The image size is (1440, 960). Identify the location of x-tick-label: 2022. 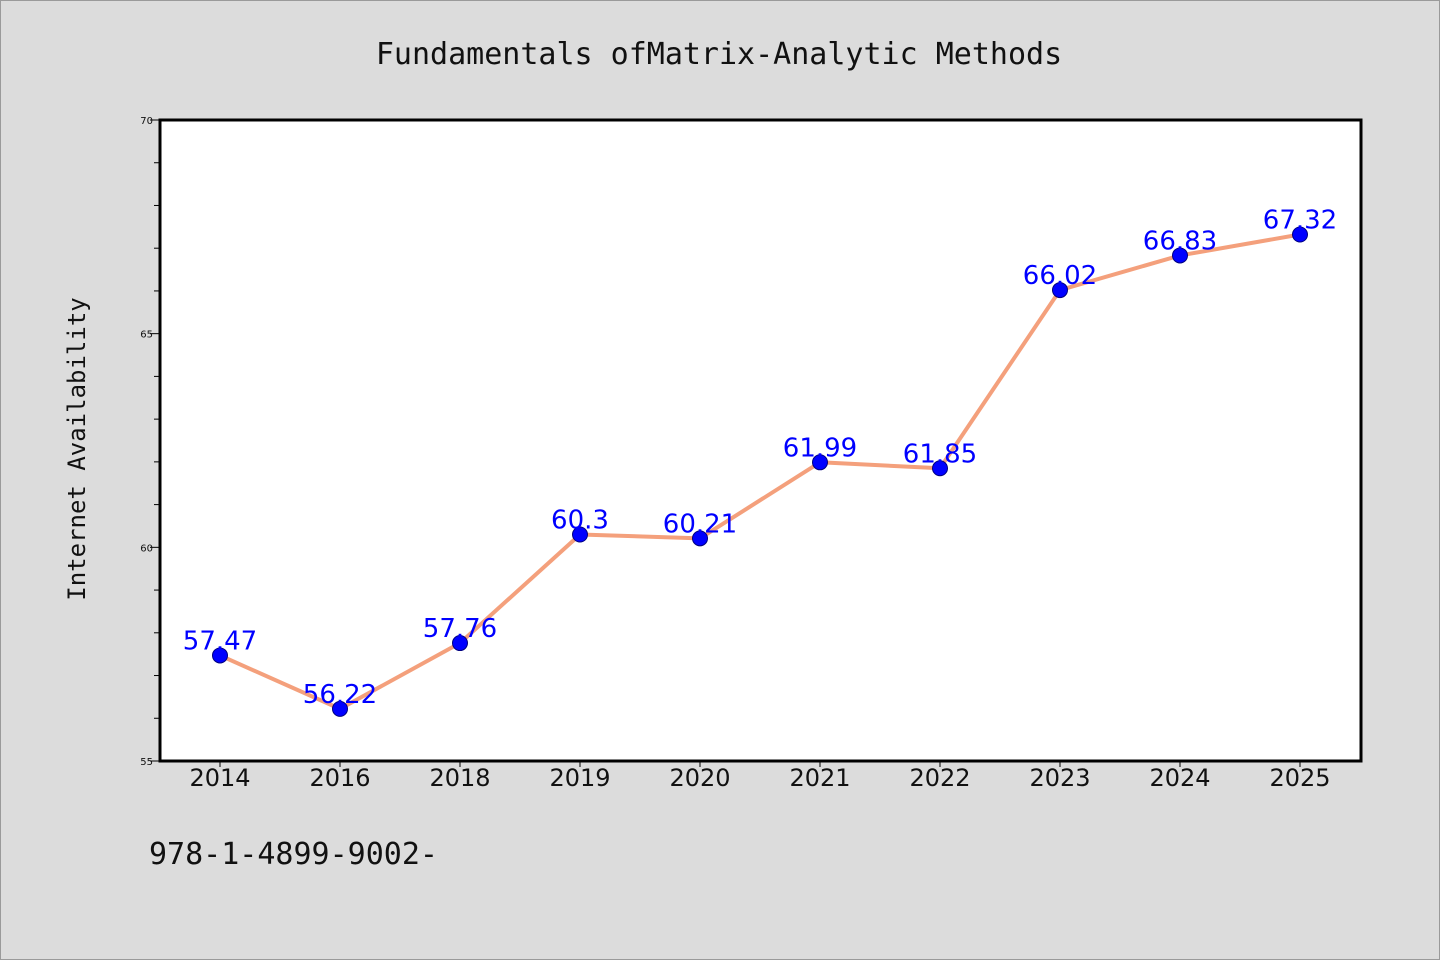
(939, 778).